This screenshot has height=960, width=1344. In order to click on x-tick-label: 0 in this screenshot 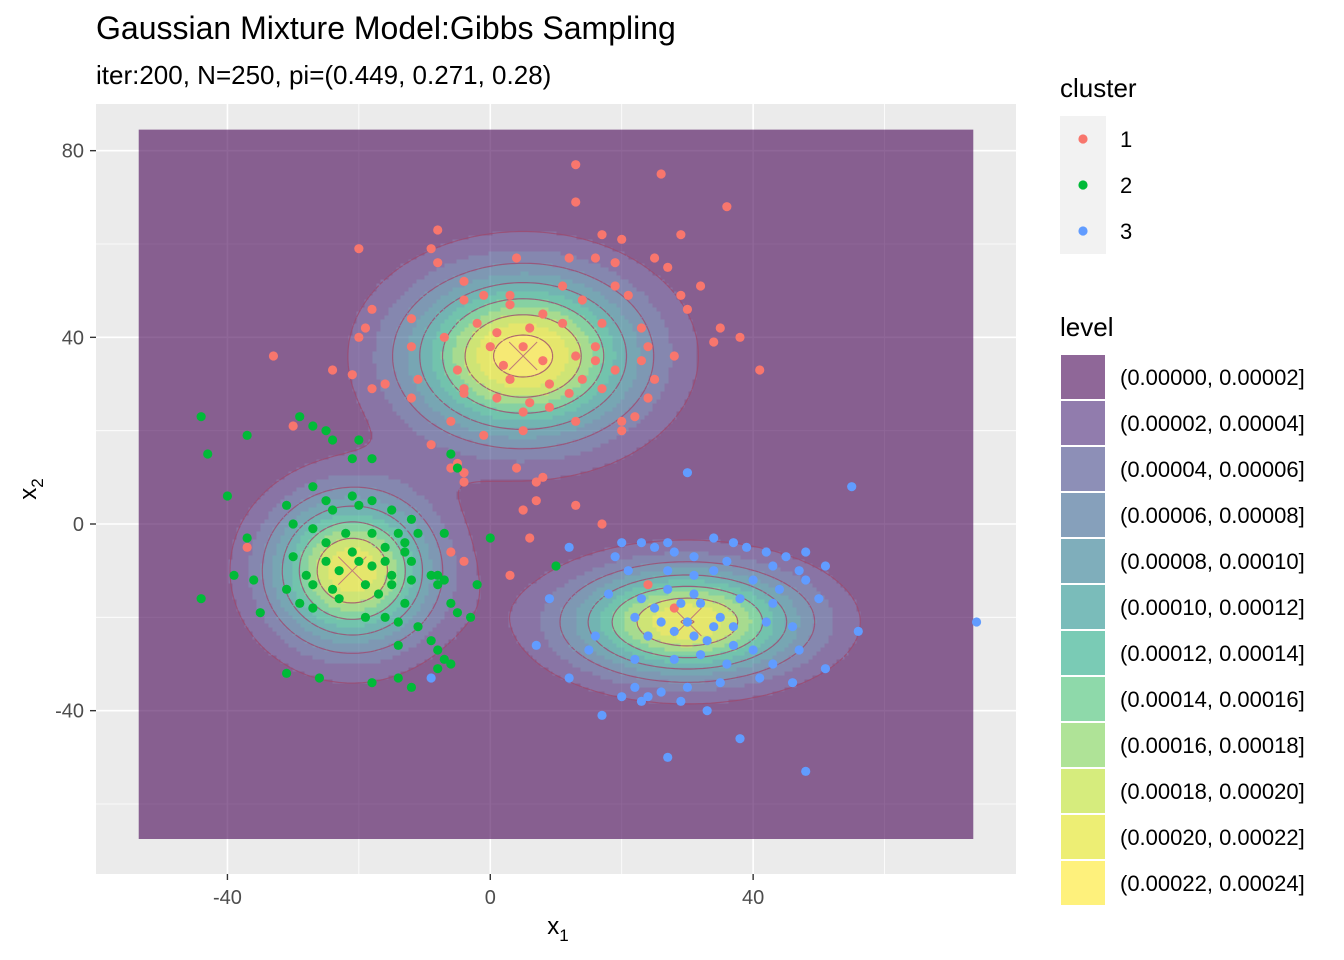, I will do `click(490, 898)`.